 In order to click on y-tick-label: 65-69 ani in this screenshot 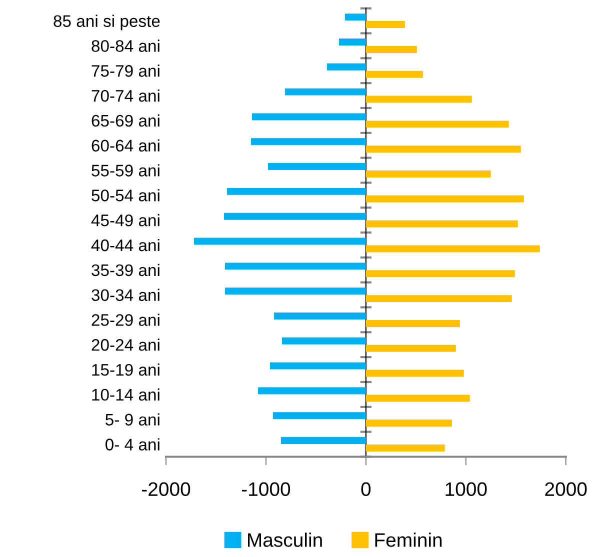, I will do `click(126, 120)`.